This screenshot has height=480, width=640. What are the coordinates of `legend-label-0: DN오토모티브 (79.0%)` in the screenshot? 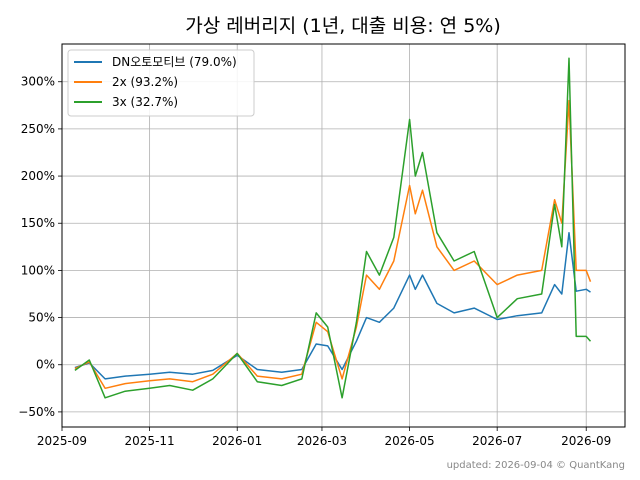 It's located at (174, 62).